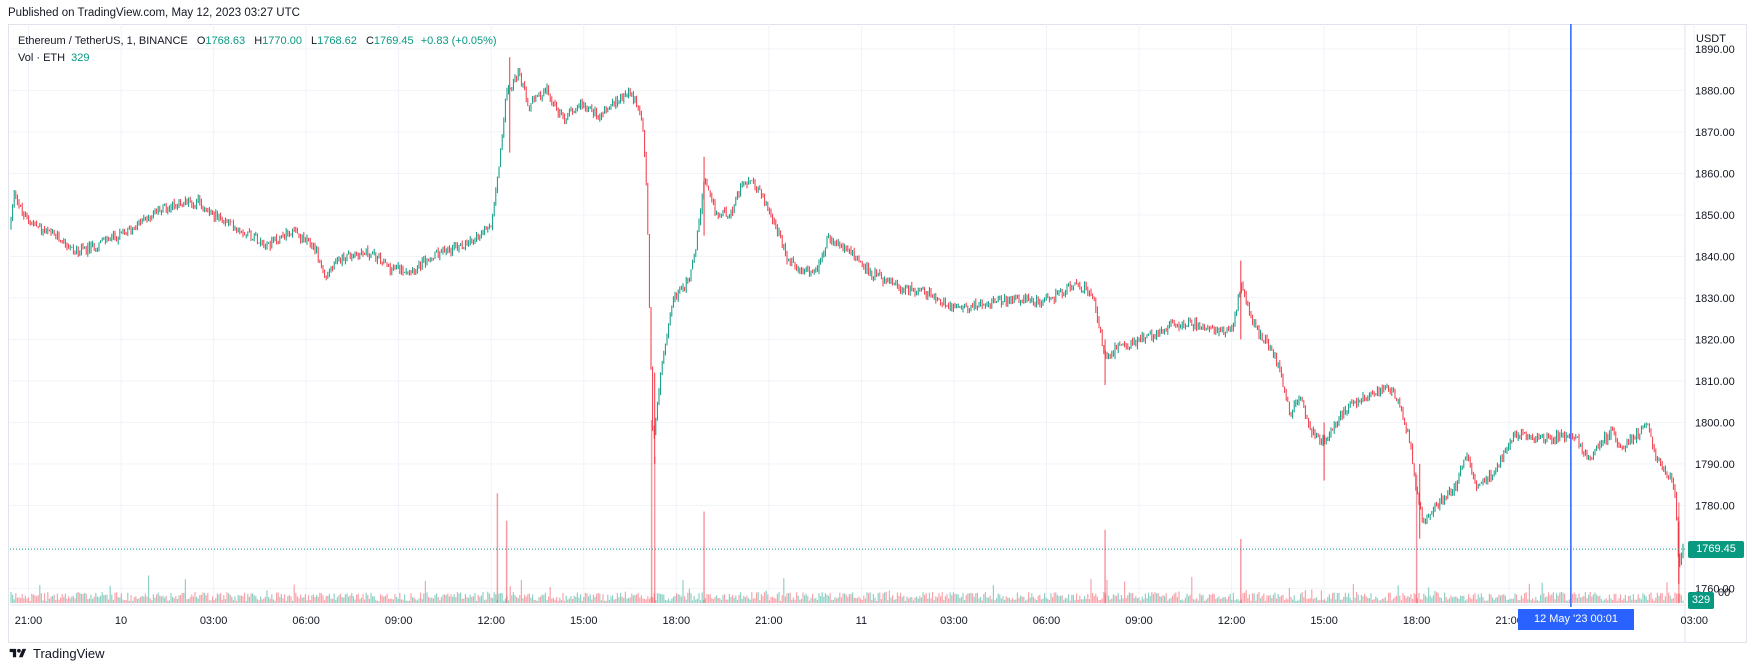 The image size is (1755, 671). I want to click on last-price-label: 1769.45, so click(1716, 550).